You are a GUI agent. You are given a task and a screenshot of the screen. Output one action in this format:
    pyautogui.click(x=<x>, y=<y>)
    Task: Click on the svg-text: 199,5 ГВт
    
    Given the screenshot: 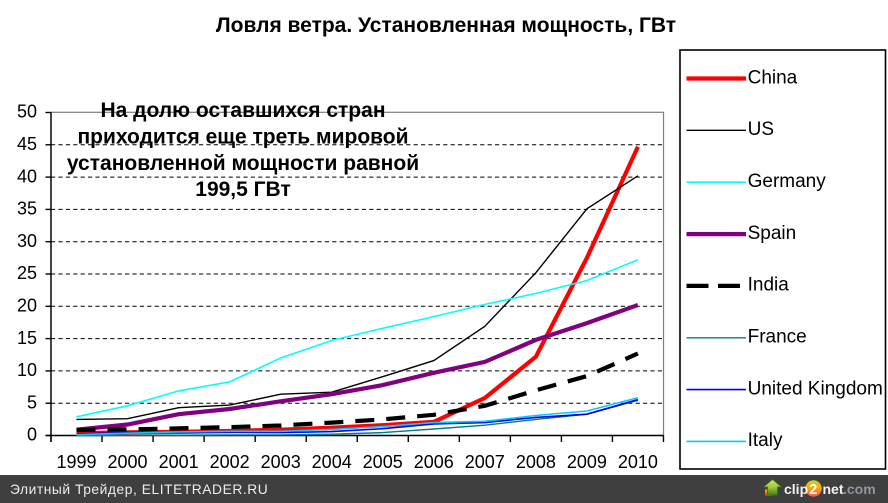 What is the action you would take?
    pyautogui.click(x=242, y=189)
    